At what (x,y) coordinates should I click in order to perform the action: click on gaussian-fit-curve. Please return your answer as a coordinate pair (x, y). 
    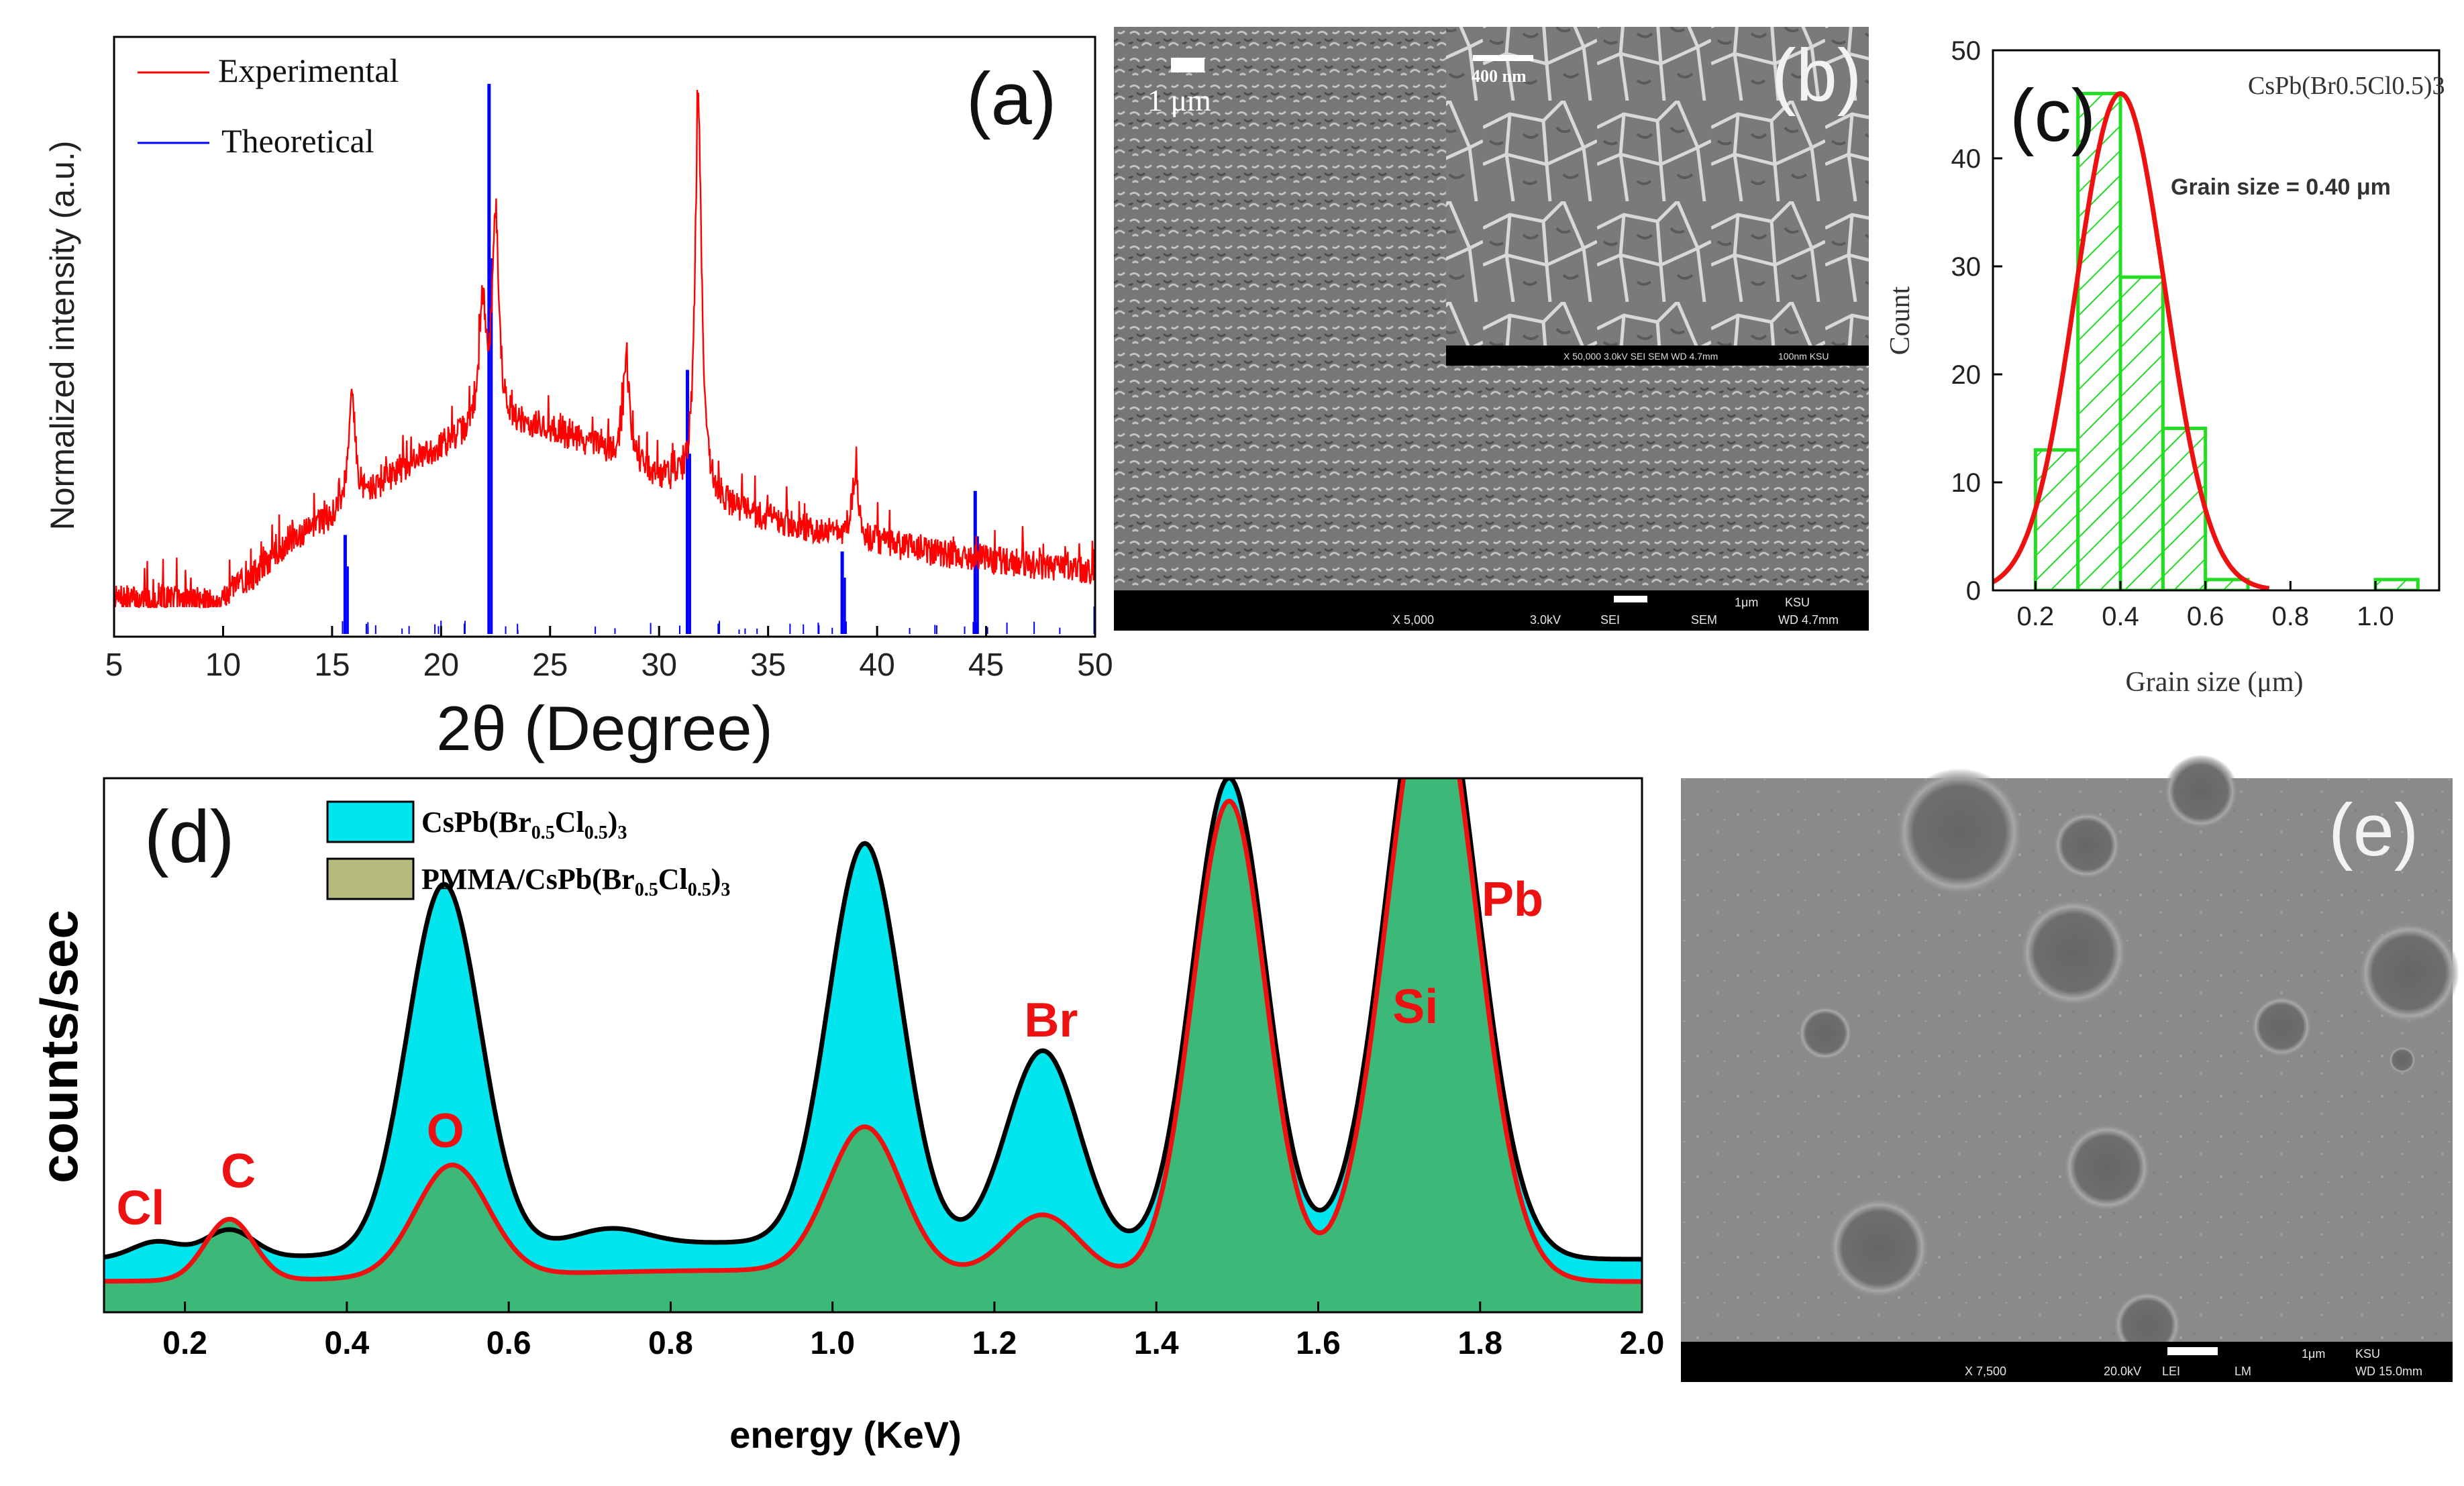
    Looking at the image, I should click on (2131, 340).